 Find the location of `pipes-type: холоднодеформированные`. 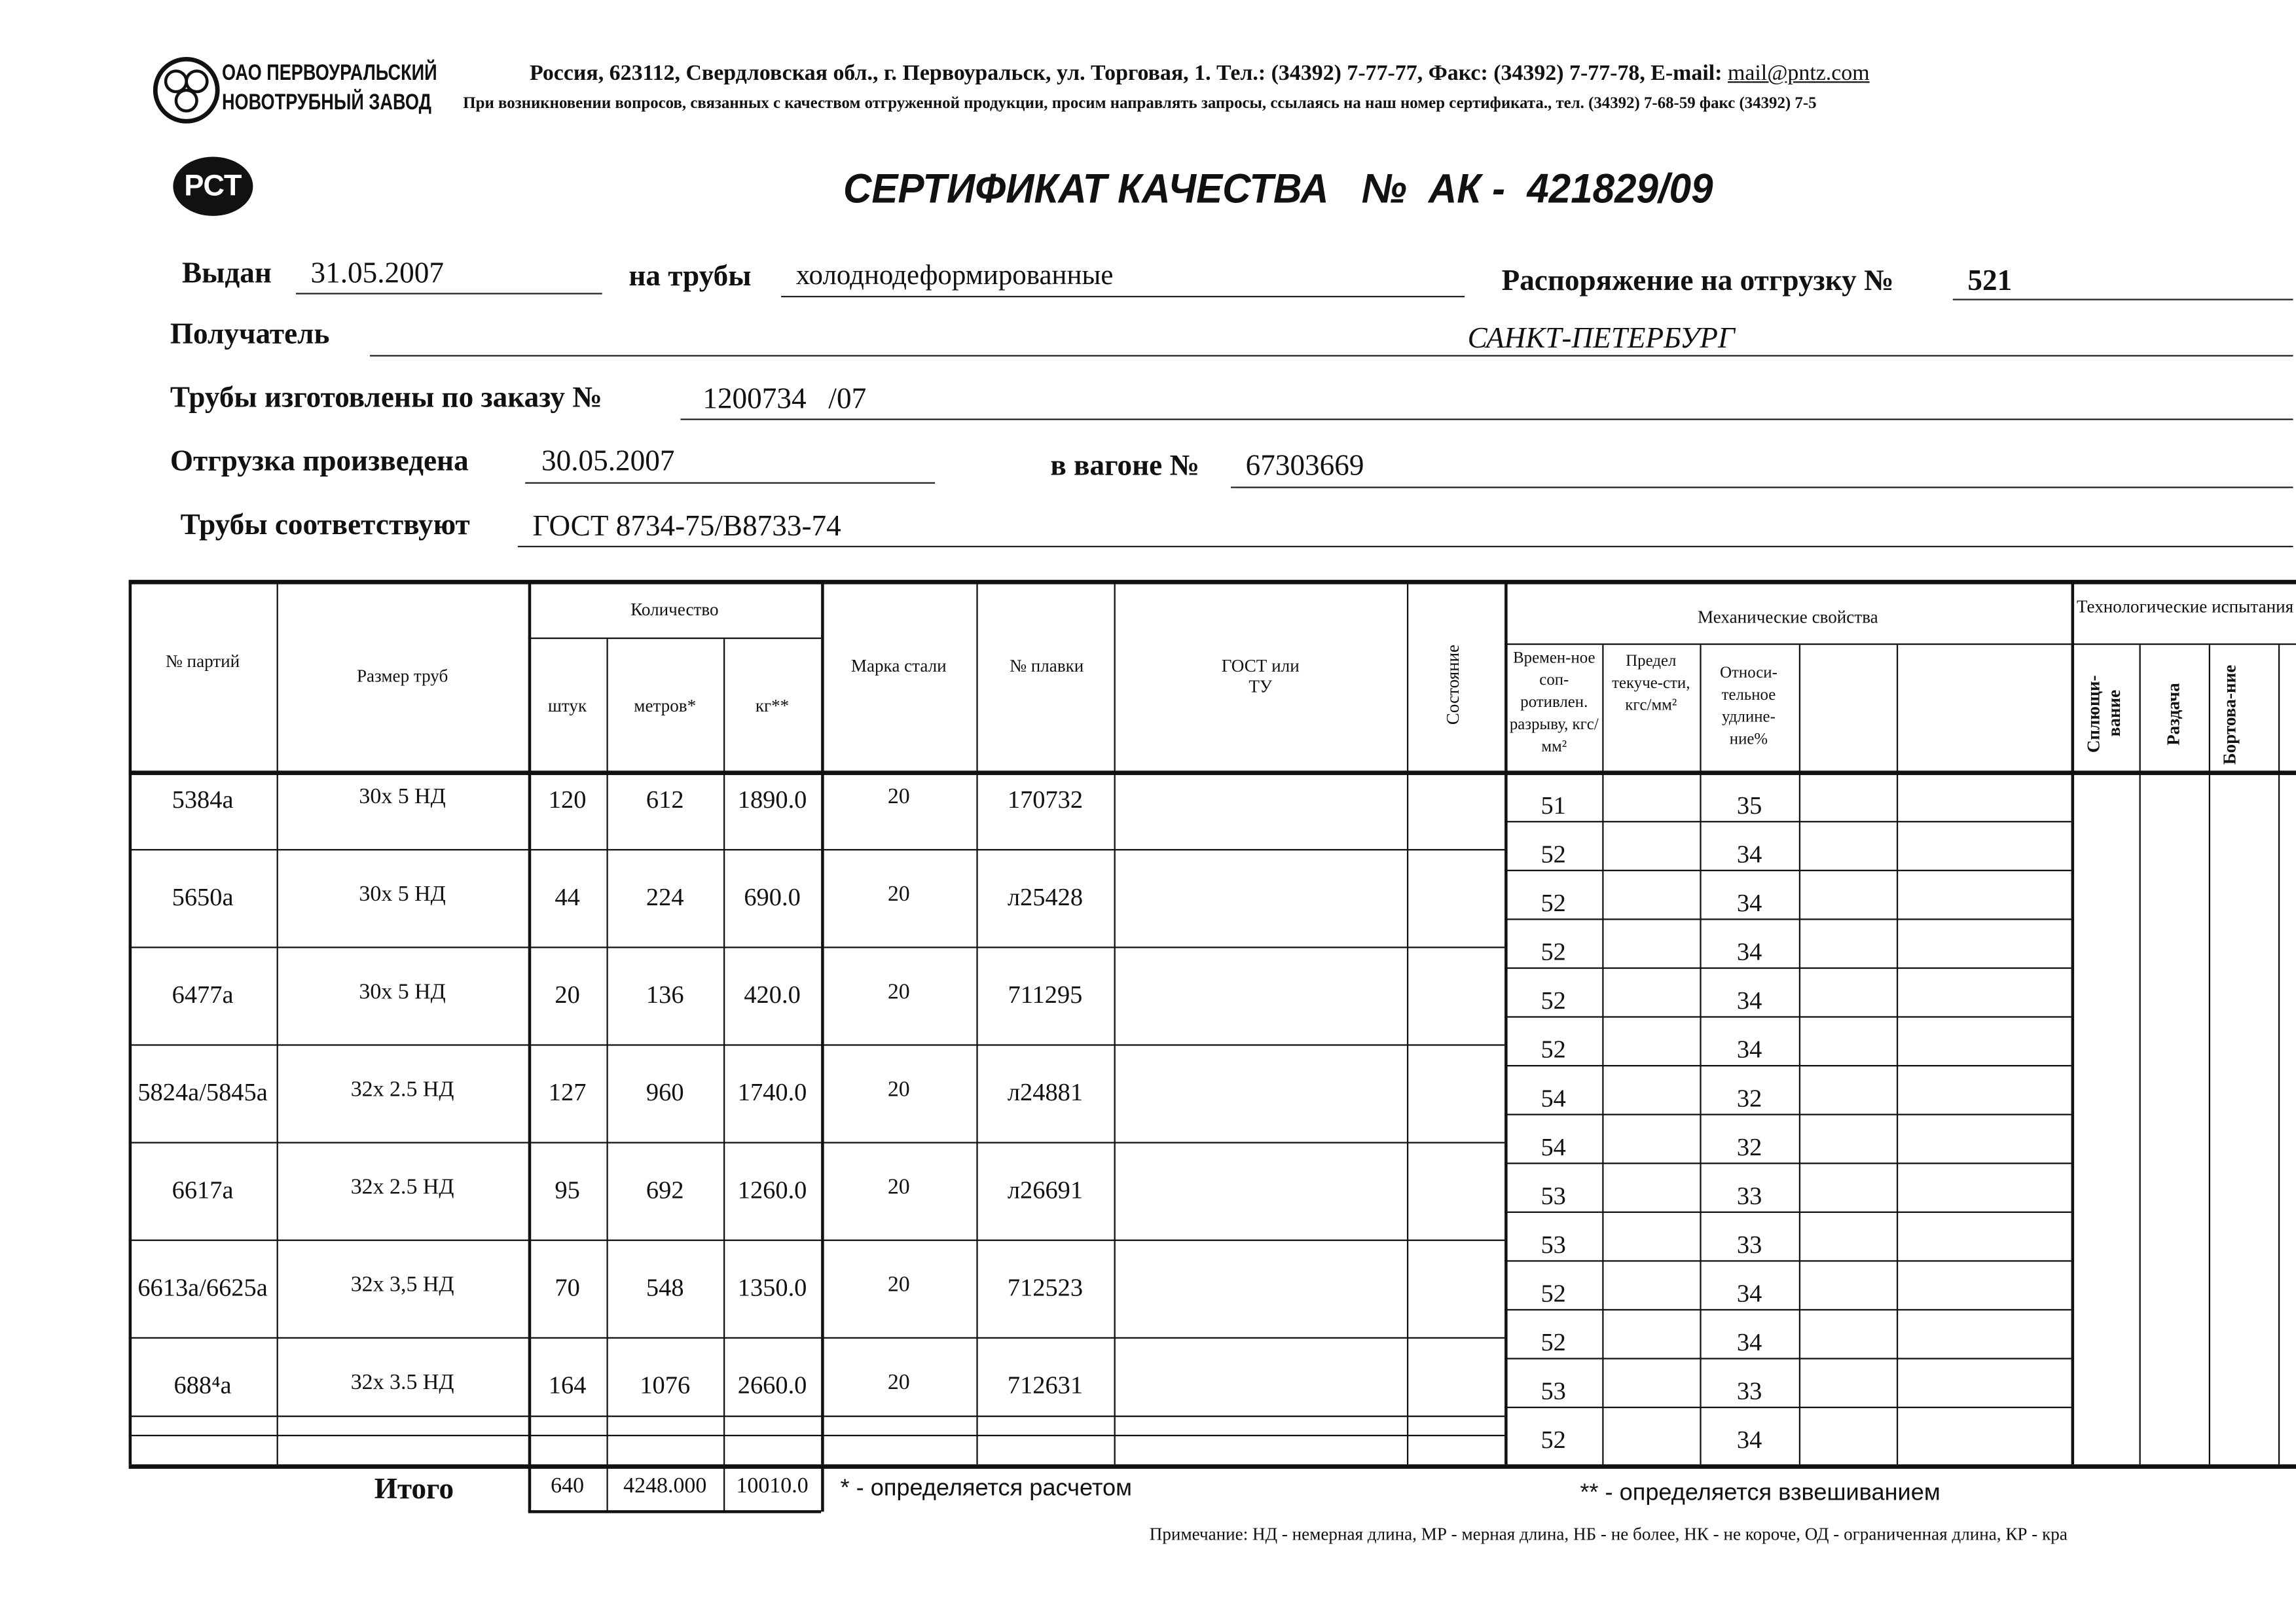

pipes-type: холоднодеформированные is located at coordinates (954, 276).